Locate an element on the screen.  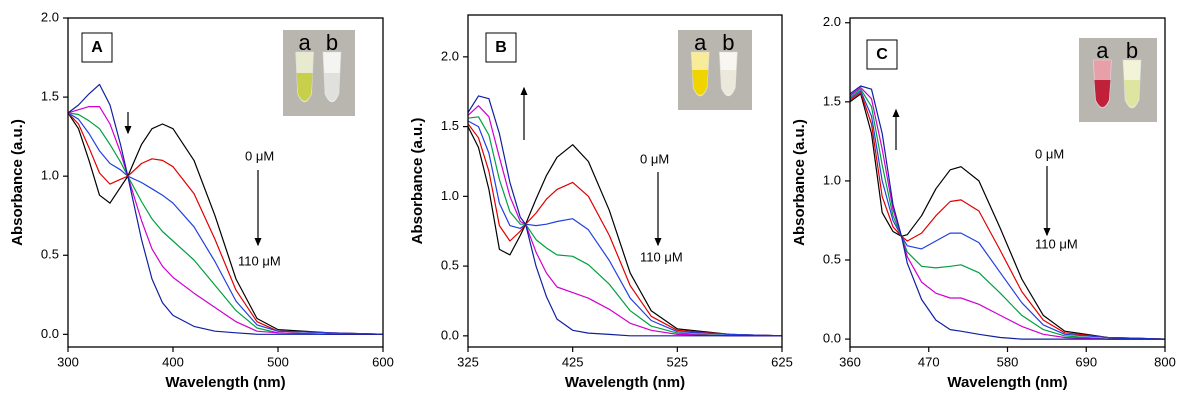
panel-label: A is located at coordinates (97, 47).